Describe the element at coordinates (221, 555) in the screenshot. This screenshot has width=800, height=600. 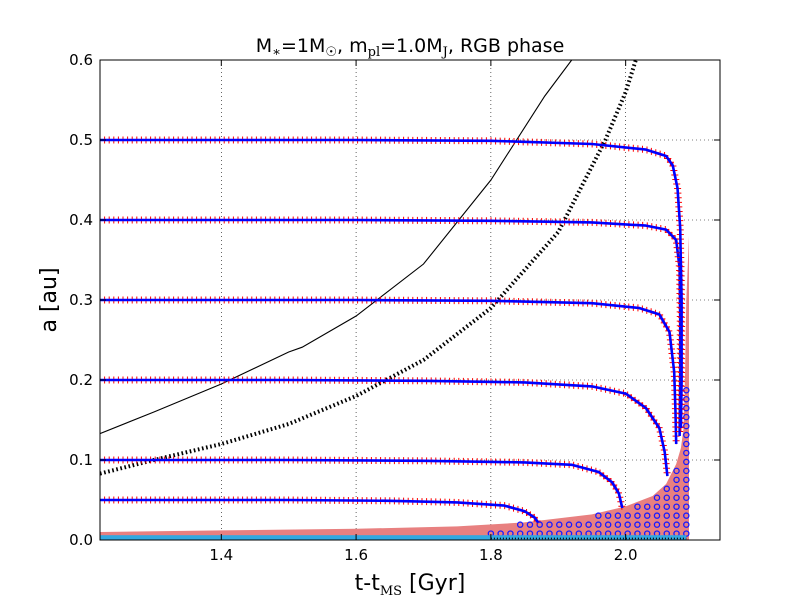
I see `x-tick-label: 1.4` at that location.